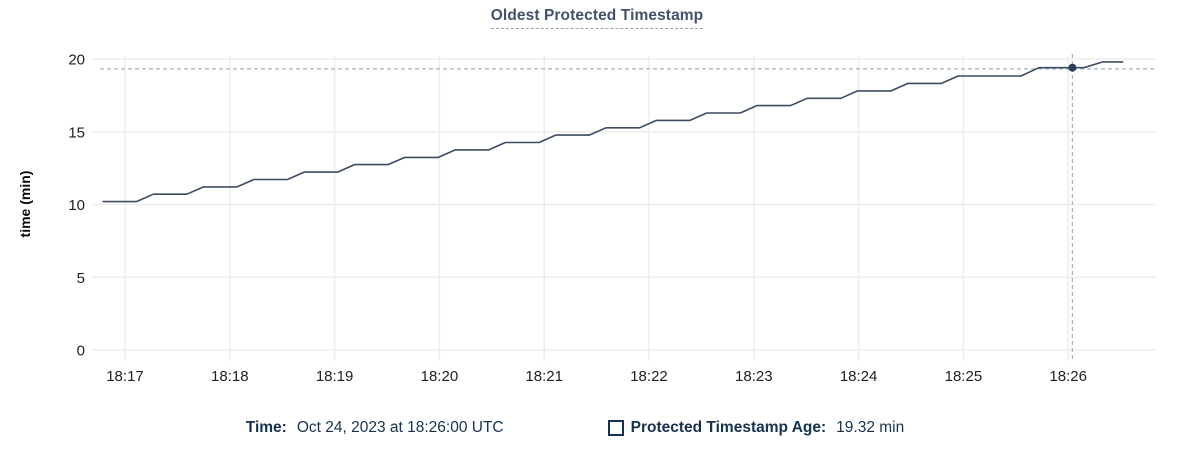 This screenshot has width=1194, height=466. What do you see at coordinates (76, 205) in the screenshot?
I see `y-tick-label: 10` at bounding box center [76, 205].